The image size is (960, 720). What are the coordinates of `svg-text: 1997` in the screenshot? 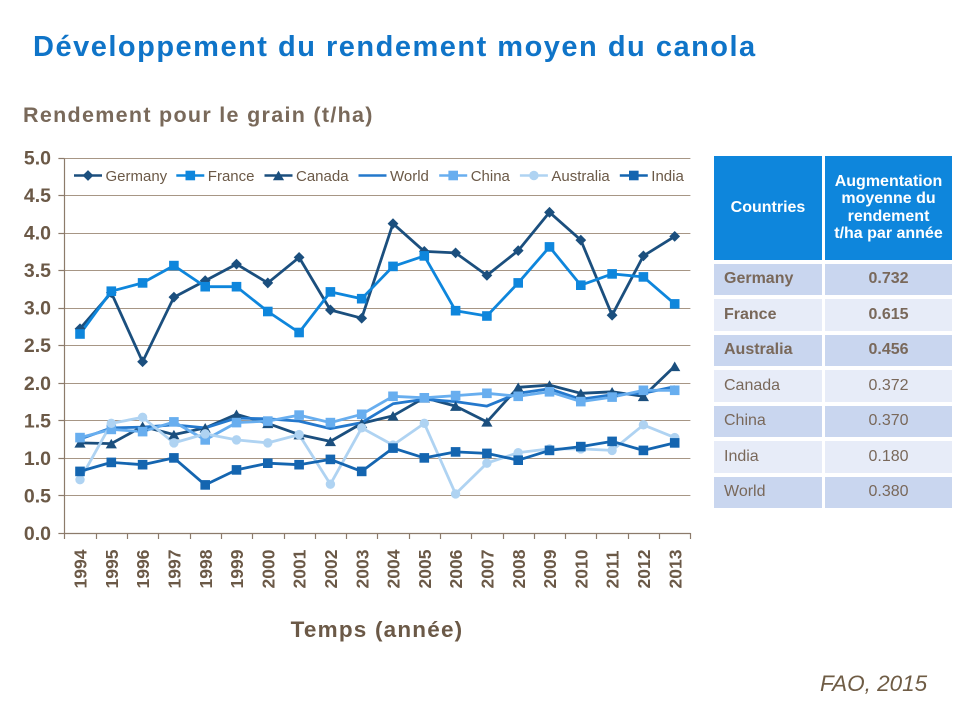 It's located at (175, 569).